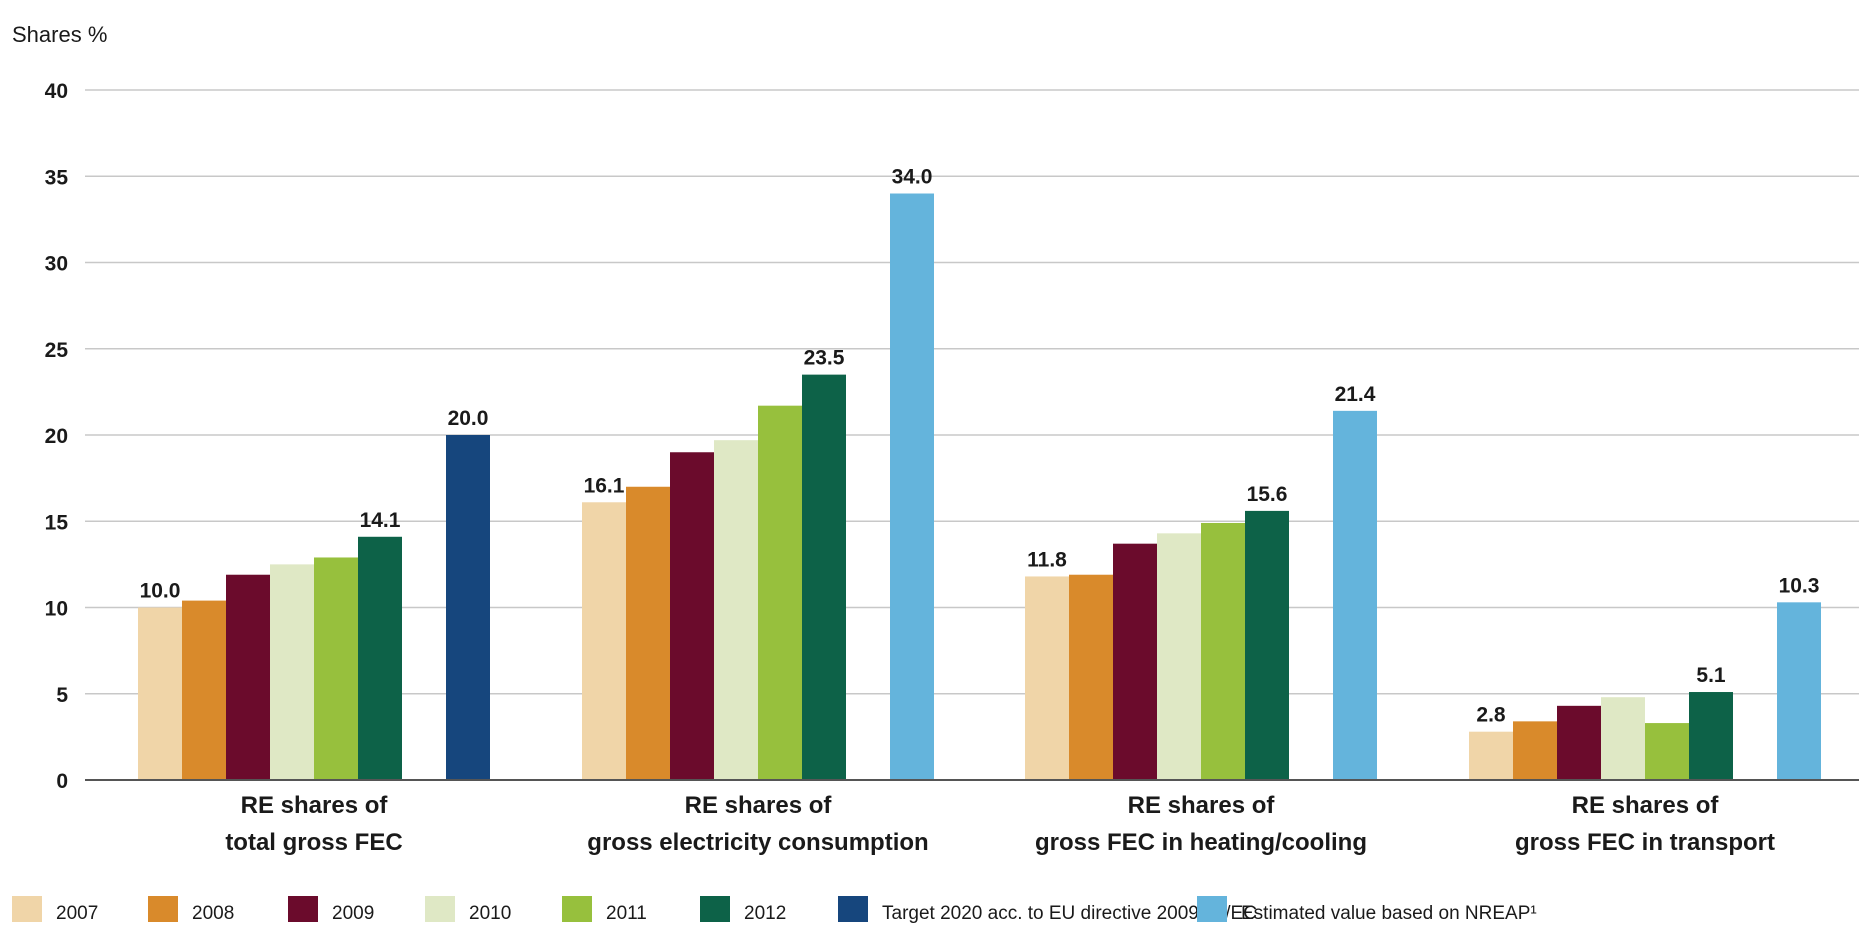  What do you see at coordinates (912, 177) in the screenshot?
I see `data-label: 34.0` at bounding box center [912, 177].